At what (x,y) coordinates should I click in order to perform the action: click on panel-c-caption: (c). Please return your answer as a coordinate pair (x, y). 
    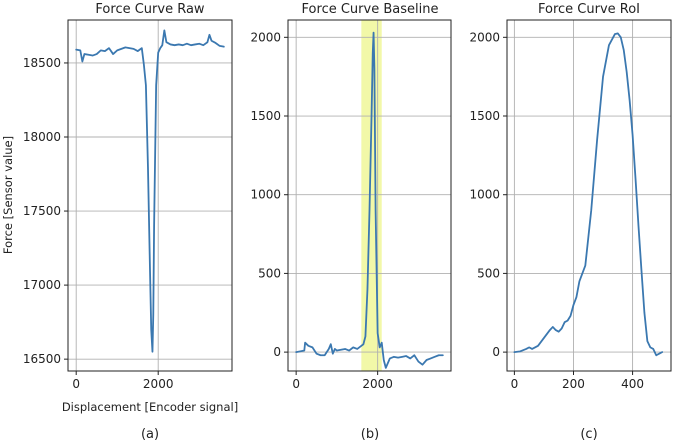
    Looking at the image, I should click on (588, 434).